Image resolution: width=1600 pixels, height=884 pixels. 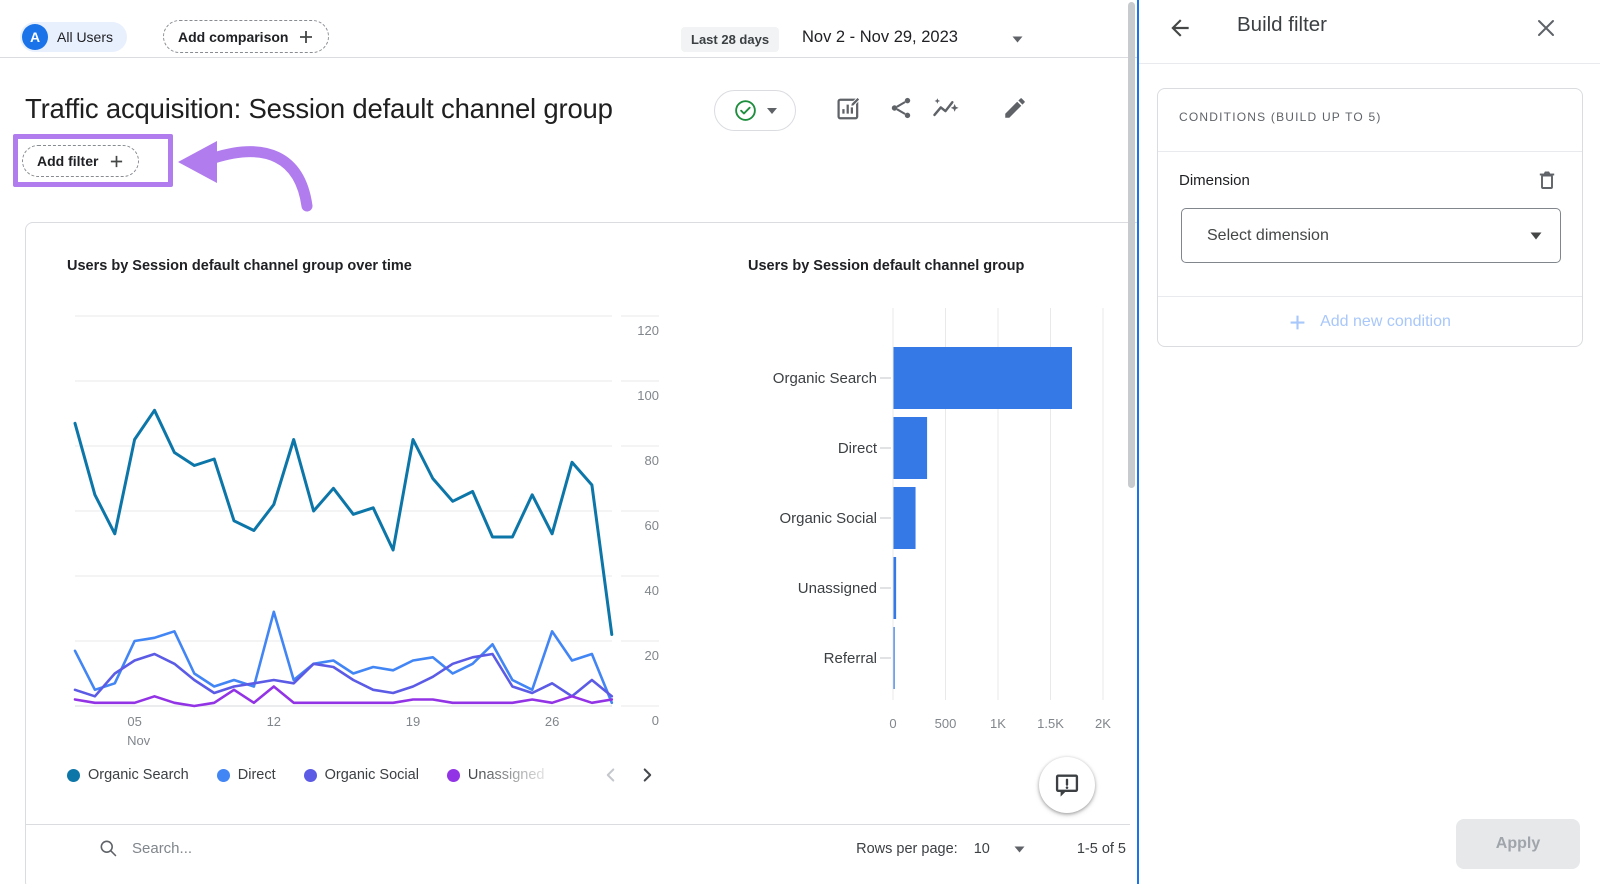 I want to click on annotation-highlight-box, so click(x=93, y=160).